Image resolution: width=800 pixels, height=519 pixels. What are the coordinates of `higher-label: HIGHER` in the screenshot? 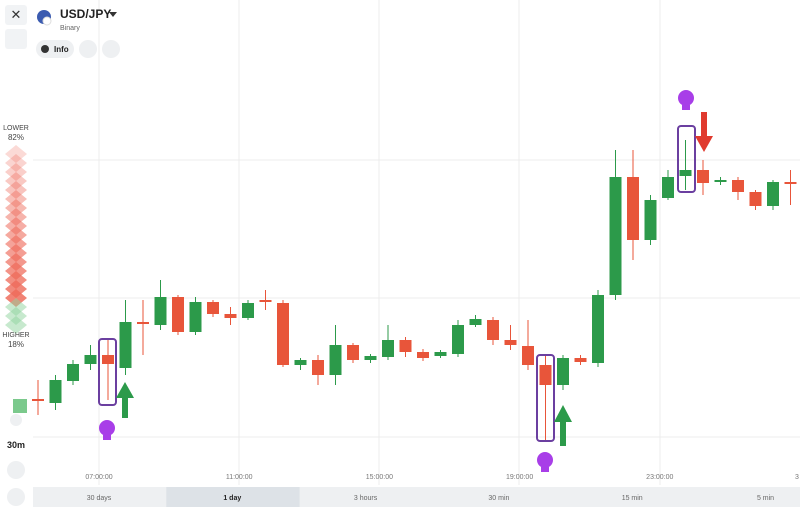 It's located at (15, 335).